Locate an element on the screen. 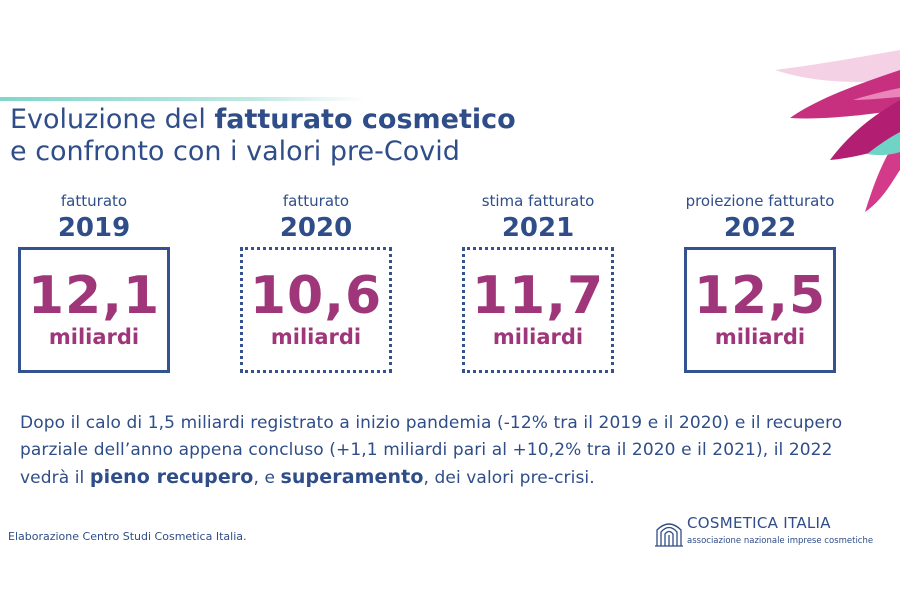 The image size is (900, 600). value-box-2019: 12,1 miliardi is located at coordinates (94, 310).